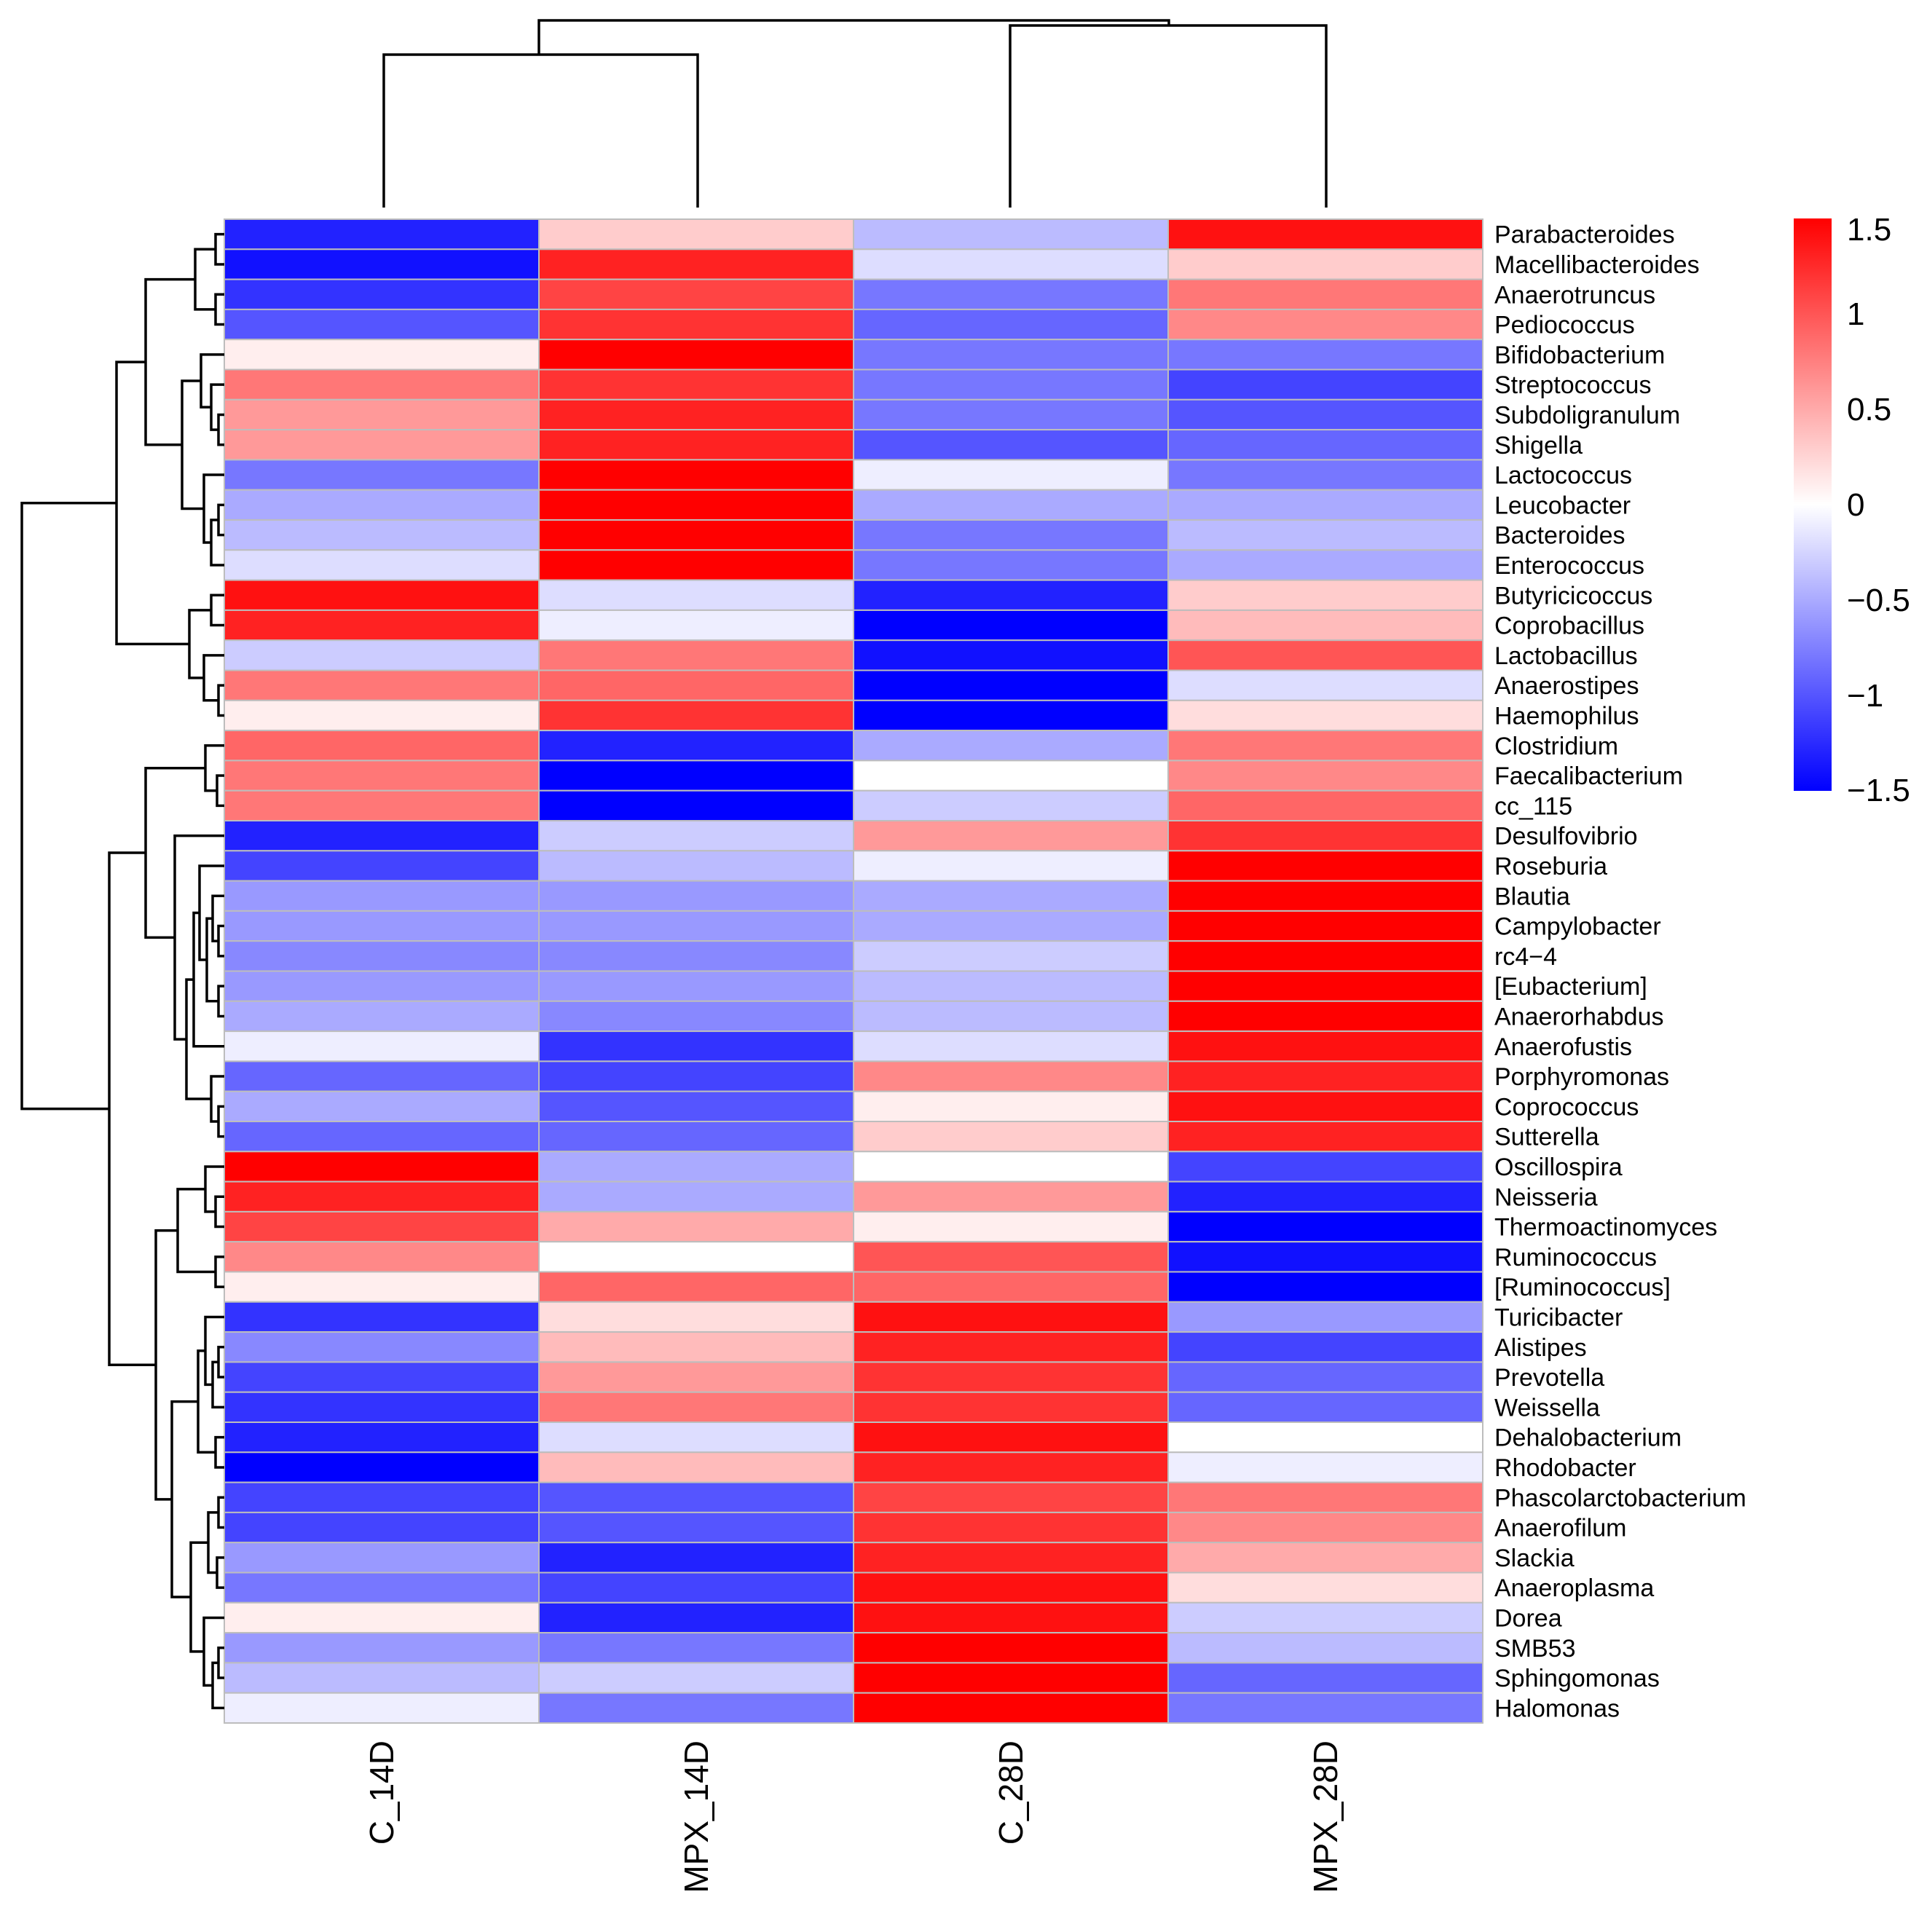 The width and height of the screenshot is (1927, 1932). I want to click on row-label: Porphyromonas, so click(1581, 1077).